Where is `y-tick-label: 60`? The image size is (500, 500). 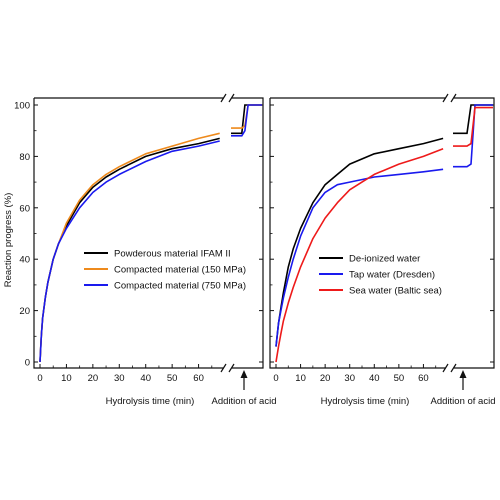
y-tick-label: 60 is located at coordinates (24, 208).